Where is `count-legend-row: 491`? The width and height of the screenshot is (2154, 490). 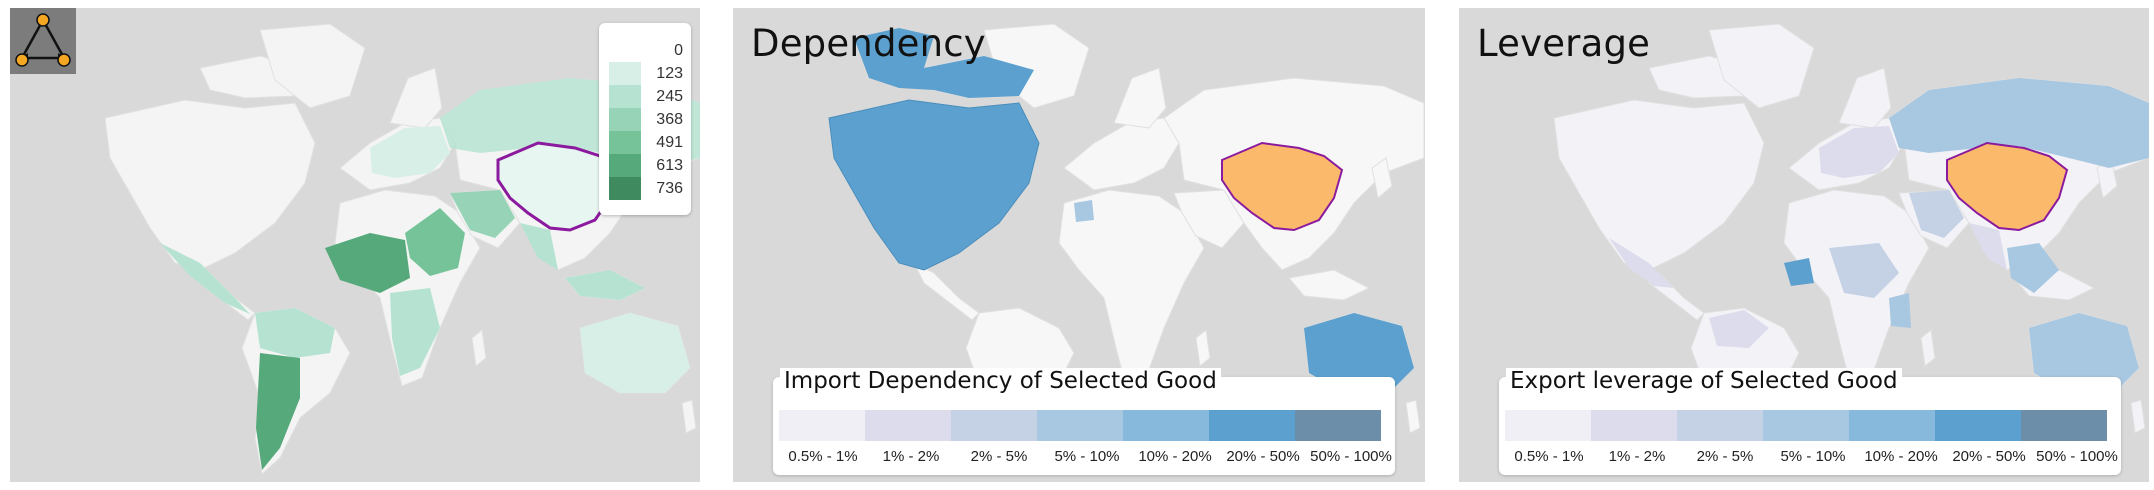 count-legend-row: 491 is located at coordinates (647, 142).